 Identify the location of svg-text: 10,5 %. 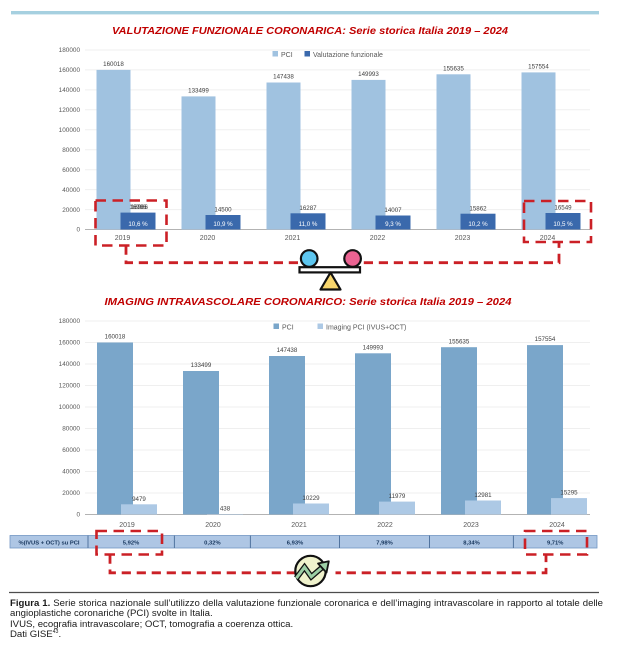
(563, 224).